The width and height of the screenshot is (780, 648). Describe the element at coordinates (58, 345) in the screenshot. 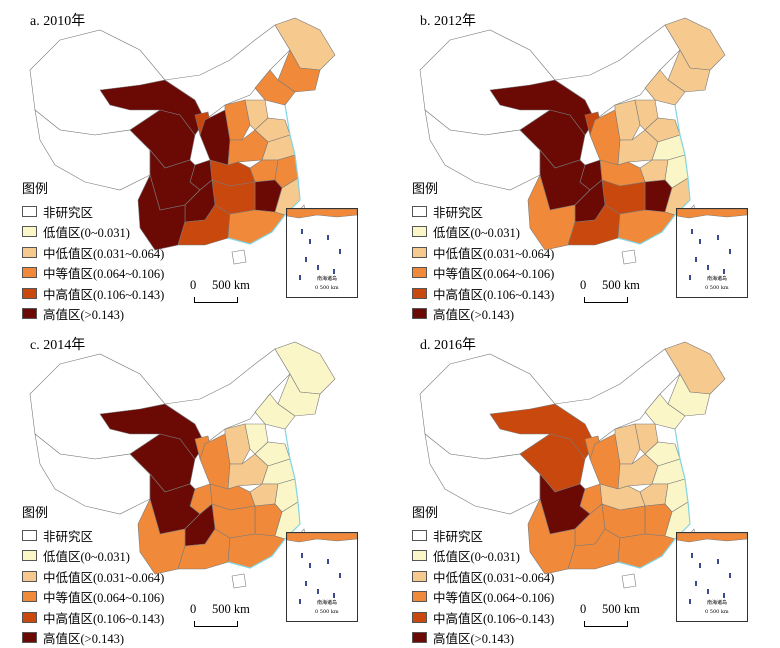

I see `panel-title: c. 2014年` at that location.